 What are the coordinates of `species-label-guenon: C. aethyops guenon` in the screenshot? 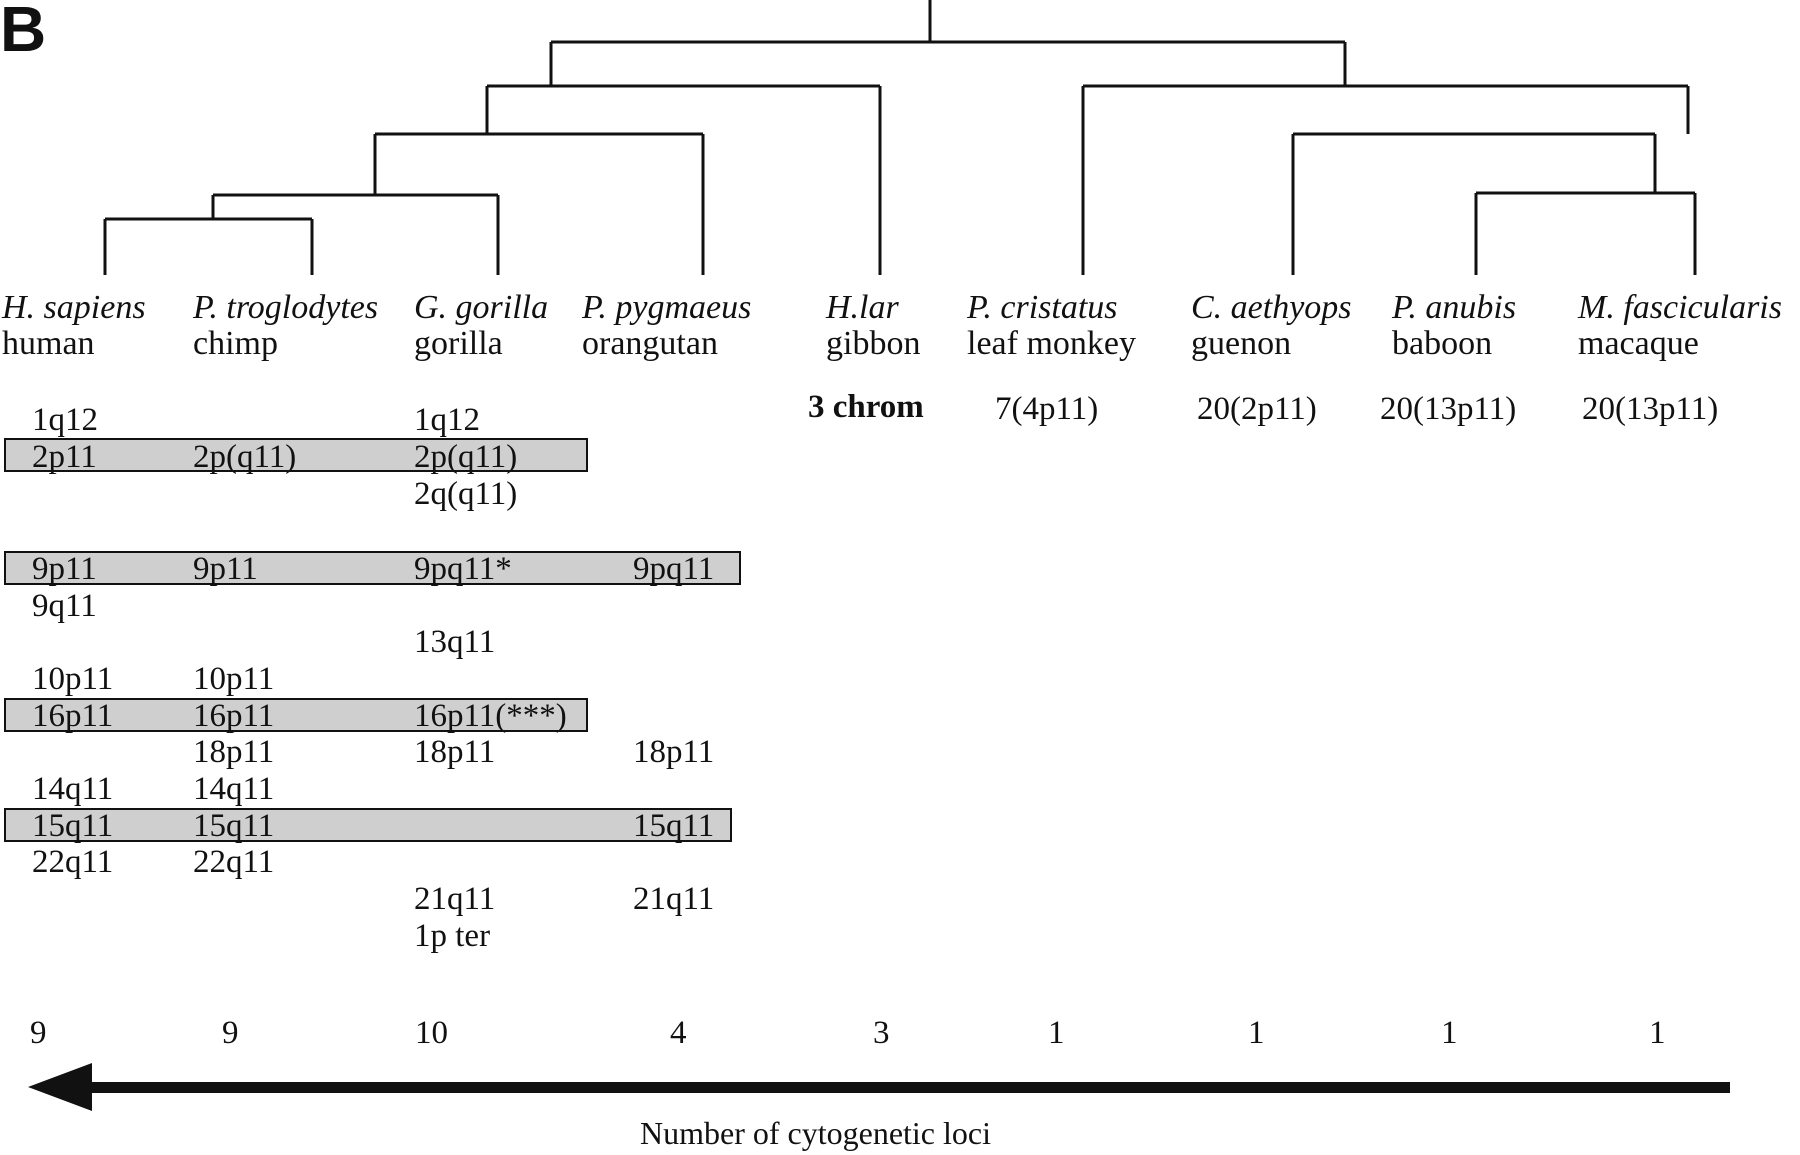 It's located at (1271, 326).